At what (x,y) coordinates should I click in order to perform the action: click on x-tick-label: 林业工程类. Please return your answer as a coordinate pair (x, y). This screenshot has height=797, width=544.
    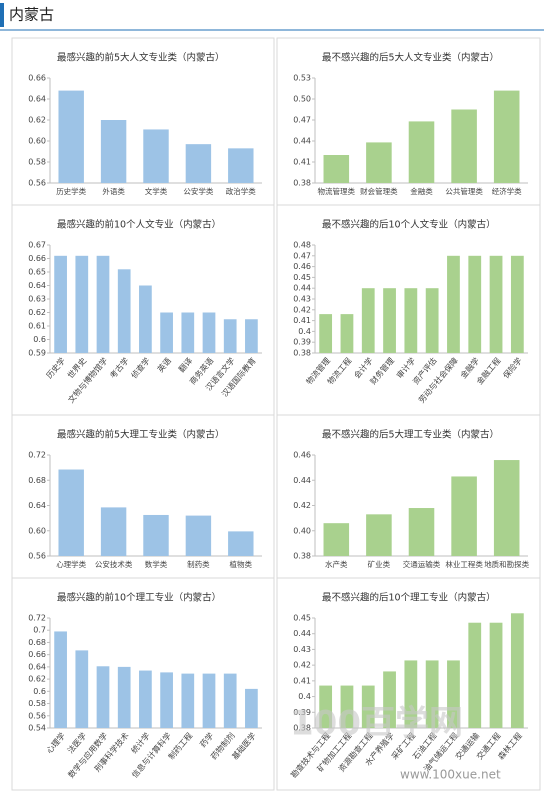
    Looking at the image, I should click on (464, 564).